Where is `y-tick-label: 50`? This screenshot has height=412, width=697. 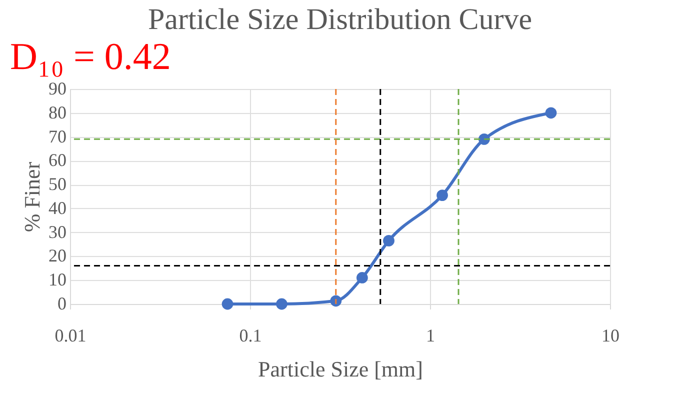
y-tick-label: 50 is located at coordinates (57, 184).